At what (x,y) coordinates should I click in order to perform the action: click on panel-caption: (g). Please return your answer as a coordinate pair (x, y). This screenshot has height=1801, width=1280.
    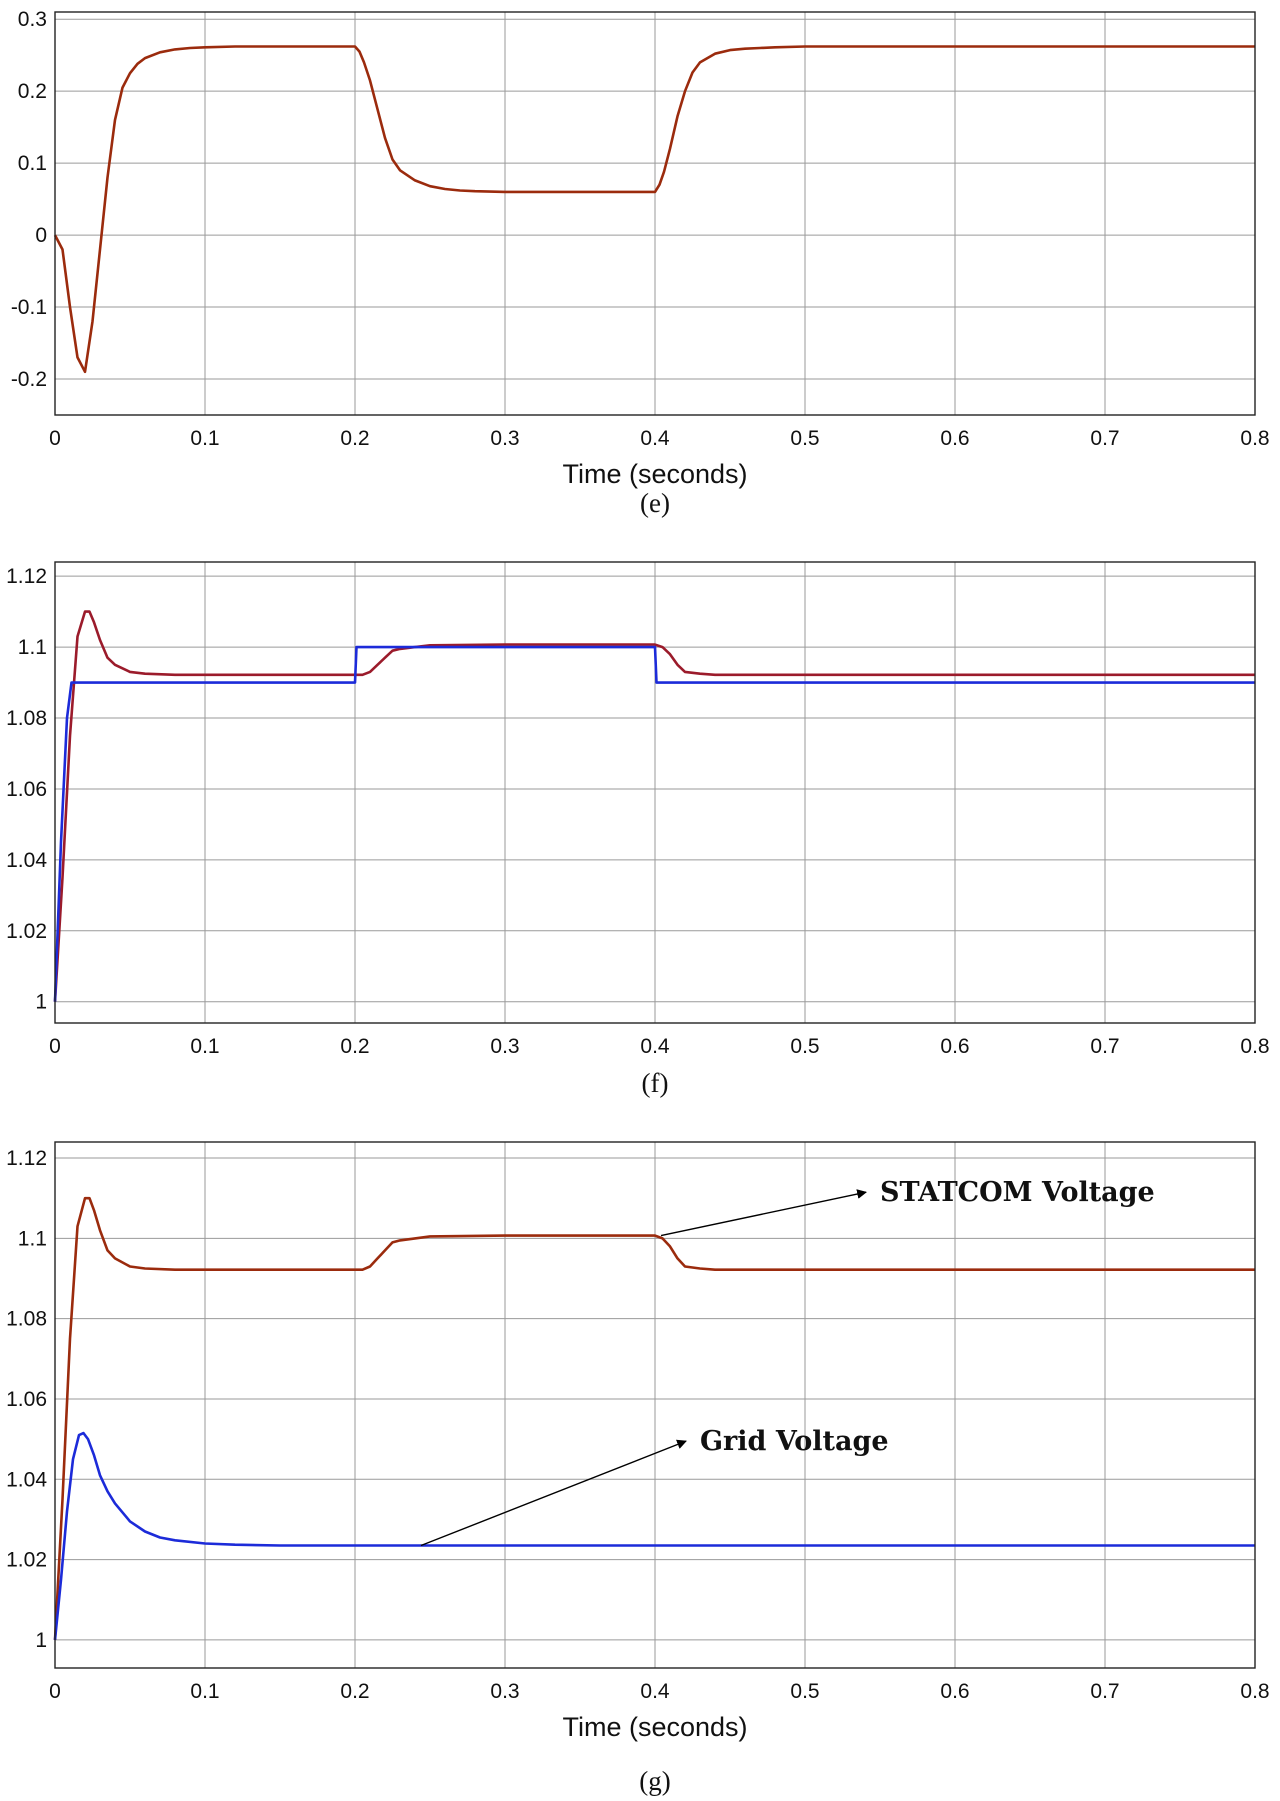
    Looking at the image, I should click on (654, 1781).